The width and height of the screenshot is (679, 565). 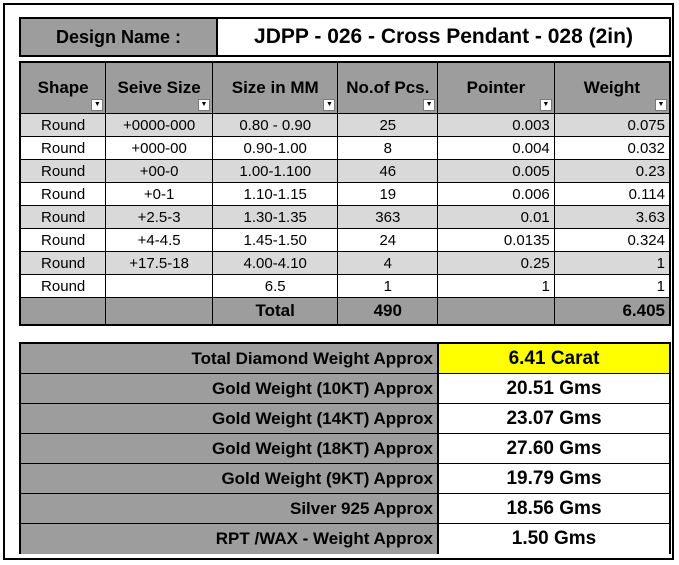 I want to click on cell-pointer: 0.0135, so click(x=496, y=240).